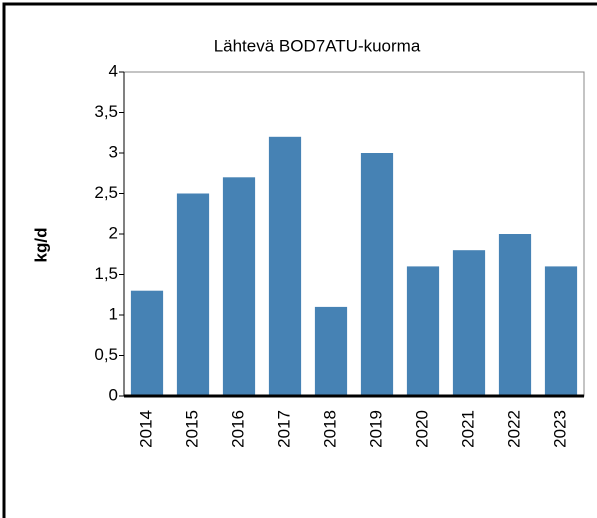 The width and height of the screenshot is (597, 518). Describe the element at coordinates (113, 151) in the screenshot. I see `y-tick-label: 3` at that location.